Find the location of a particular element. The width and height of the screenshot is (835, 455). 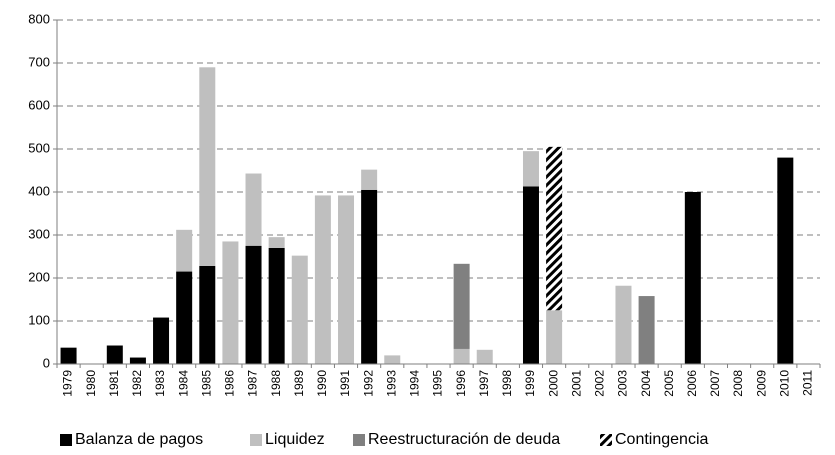

x-tick-label: 1983 is located at coordinates (160, 383).